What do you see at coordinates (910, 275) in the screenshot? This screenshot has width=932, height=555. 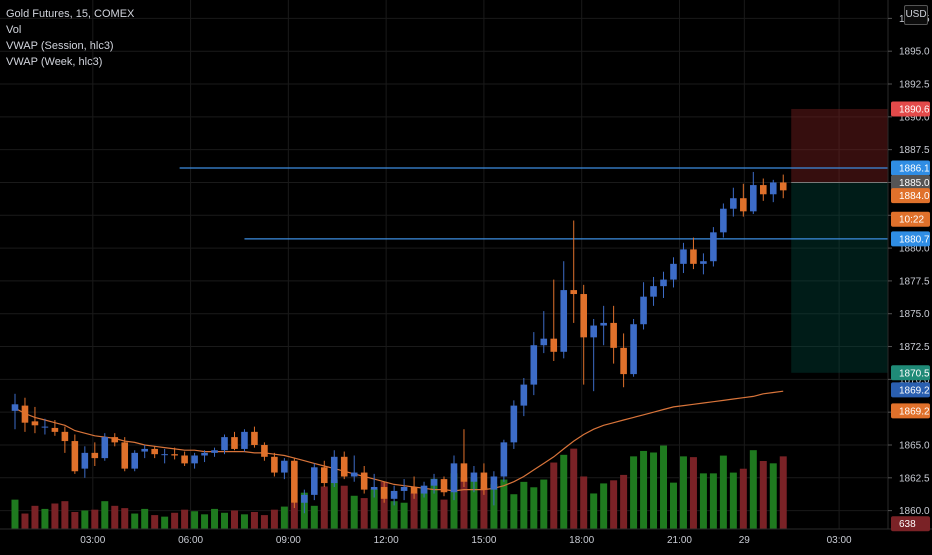 I see `price-axis` at bounding box center [910, 275].